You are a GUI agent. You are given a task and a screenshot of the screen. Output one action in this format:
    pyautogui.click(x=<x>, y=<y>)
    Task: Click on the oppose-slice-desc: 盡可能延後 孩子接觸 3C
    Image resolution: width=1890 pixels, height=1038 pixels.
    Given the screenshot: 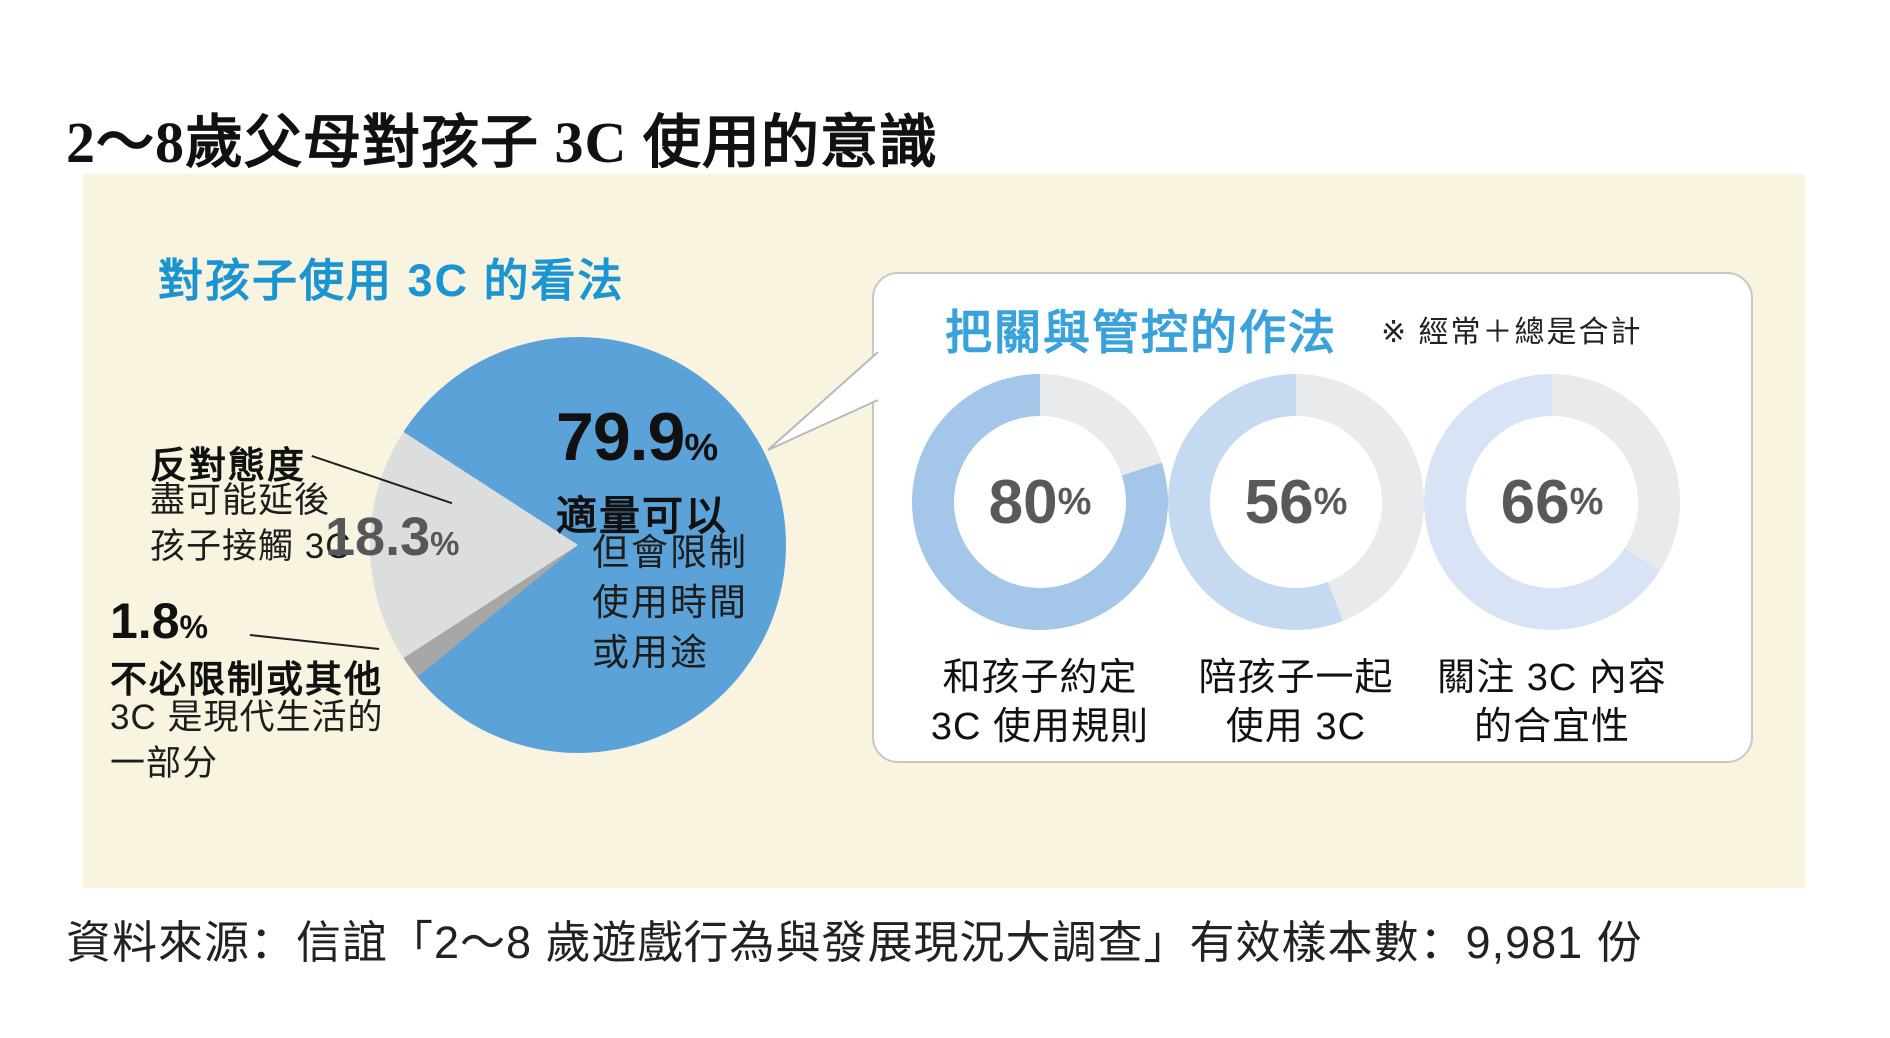 What is the action you would take?
    pyautogui.click(x=250, y=524)
    